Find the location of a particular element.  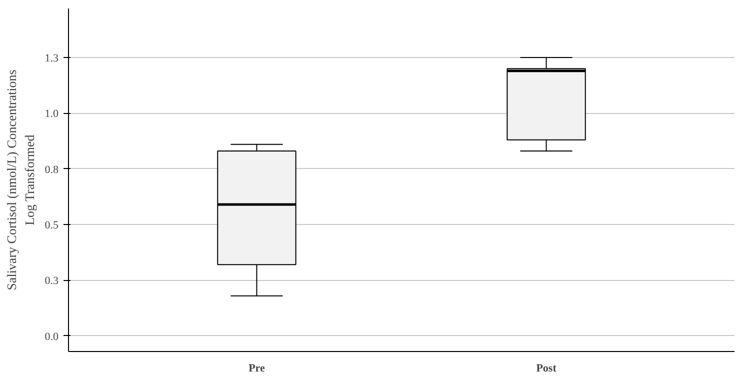

y-tick-label: 0.8 is located at coordinates (51, 170).